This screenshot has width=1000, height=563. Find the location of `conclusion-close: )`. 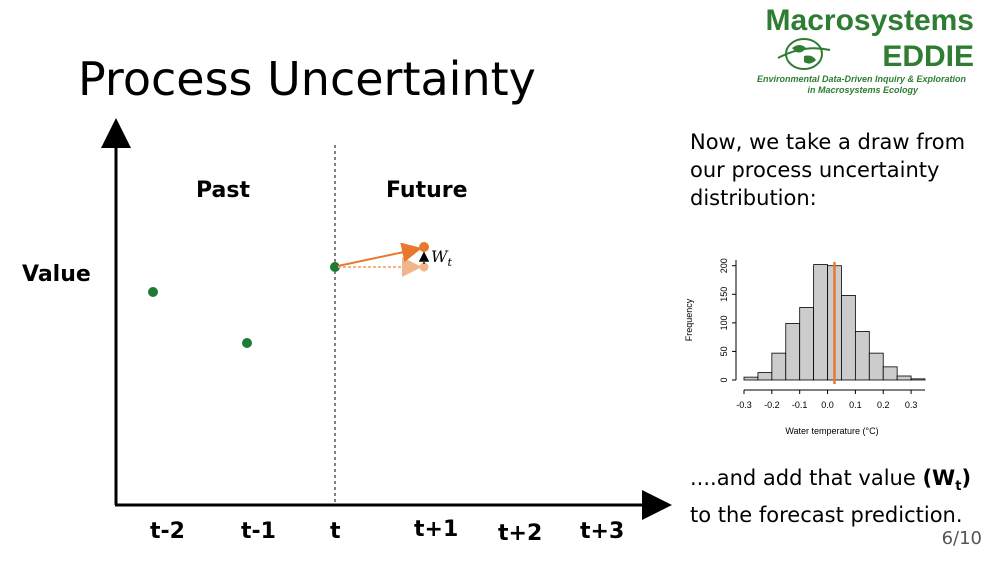

conclusion-close: ) is located at coordinates (966, 478).